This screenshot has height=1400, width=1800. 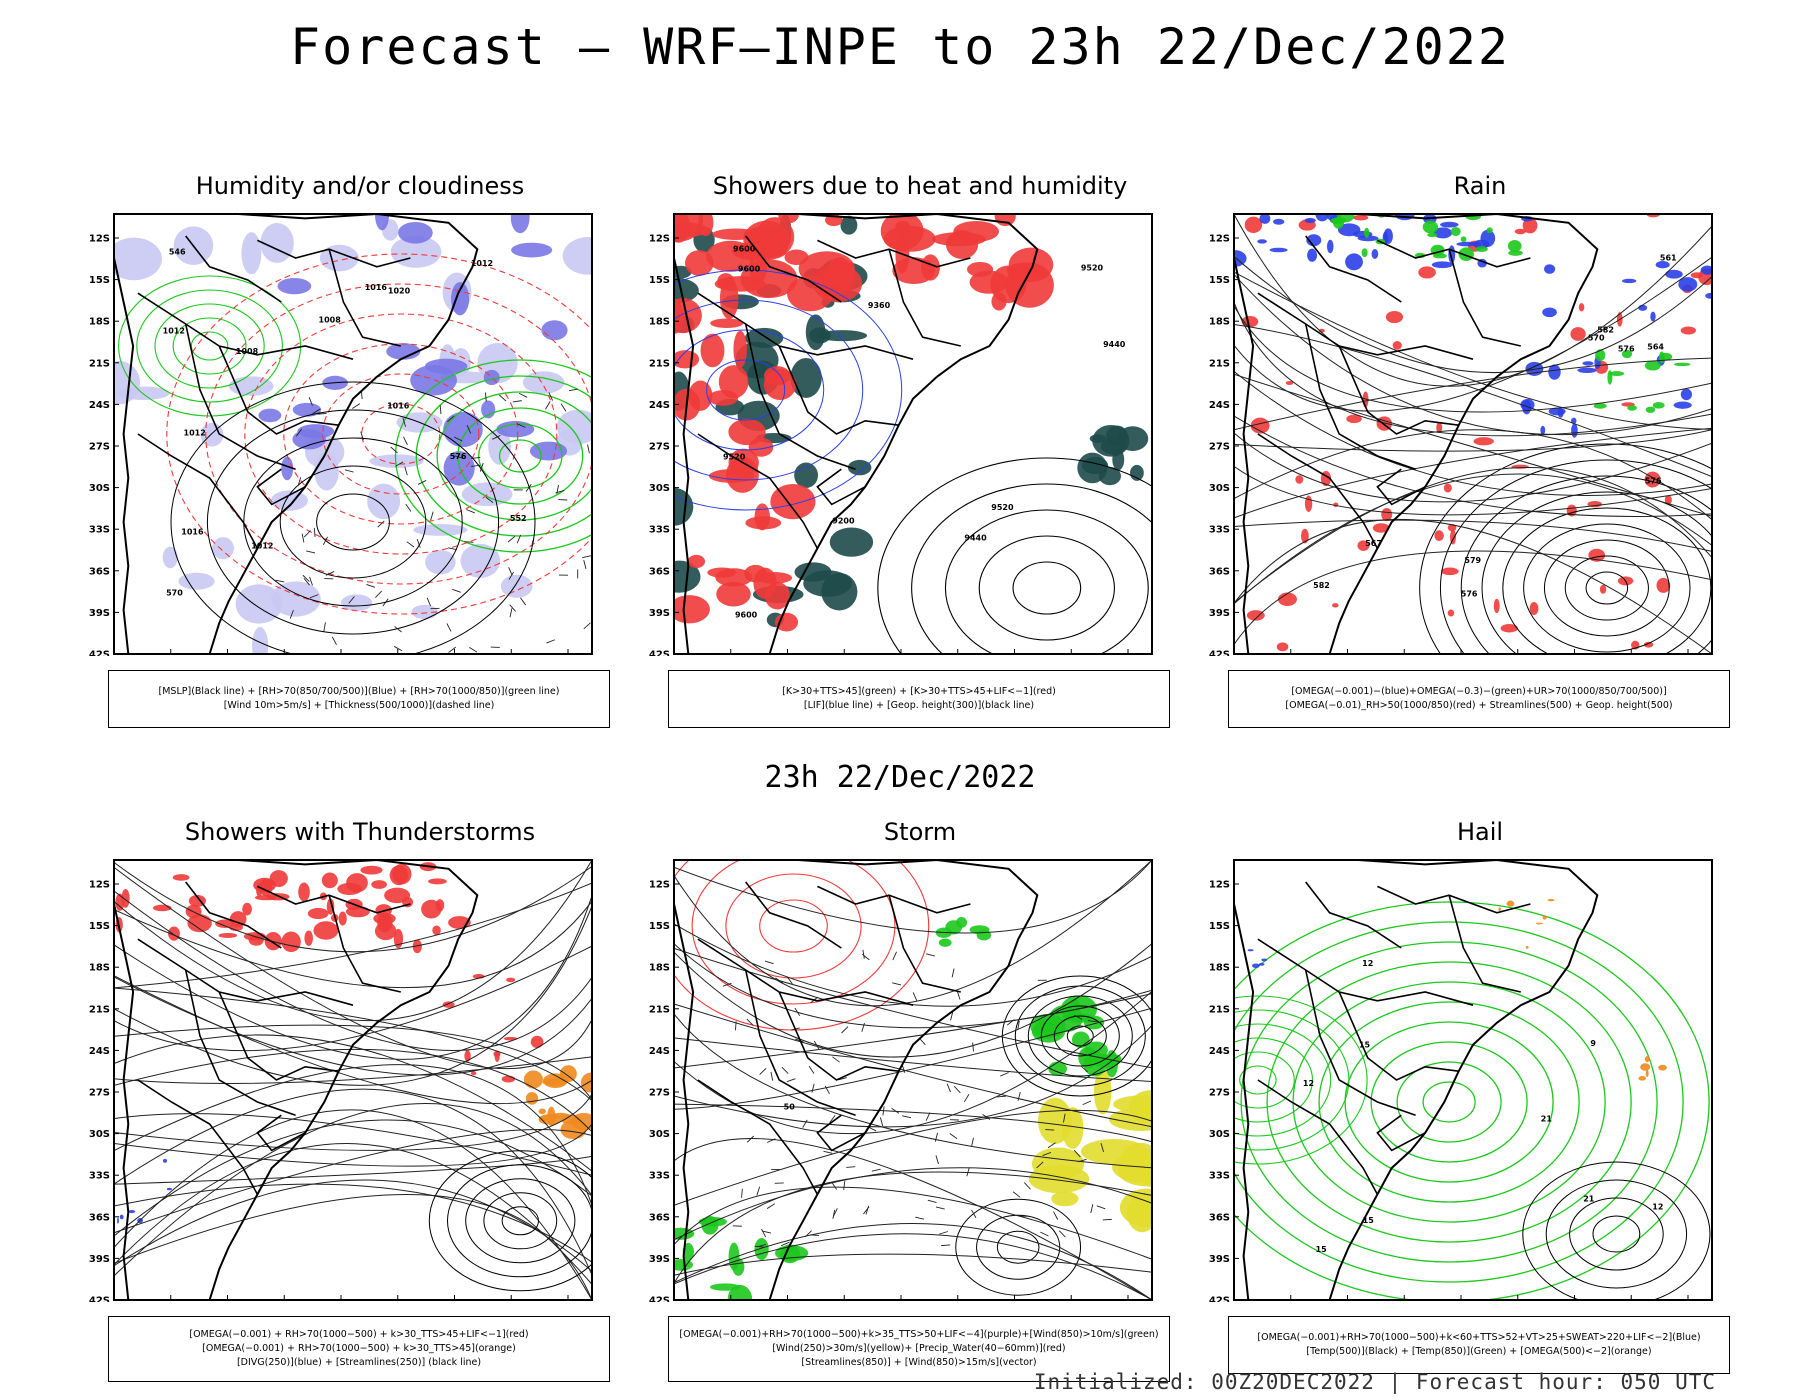 What do you see at coordinates (99, 1176) in the screenshot?
I see `lat-tick-label: 33S` at bounding box center [99, 1176].